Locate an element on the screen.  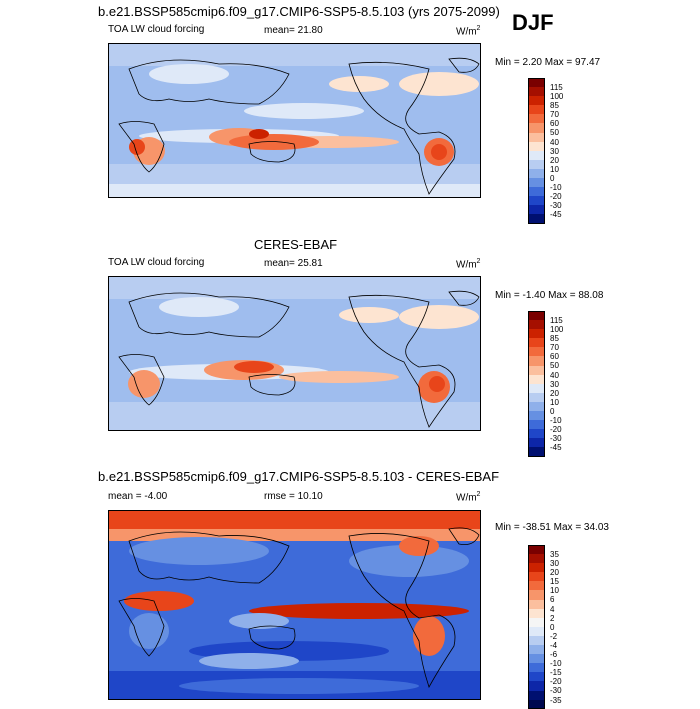
panel-3-minmax: Min = -38.51 Max = 34.03 is located at coordinates (552, 527).